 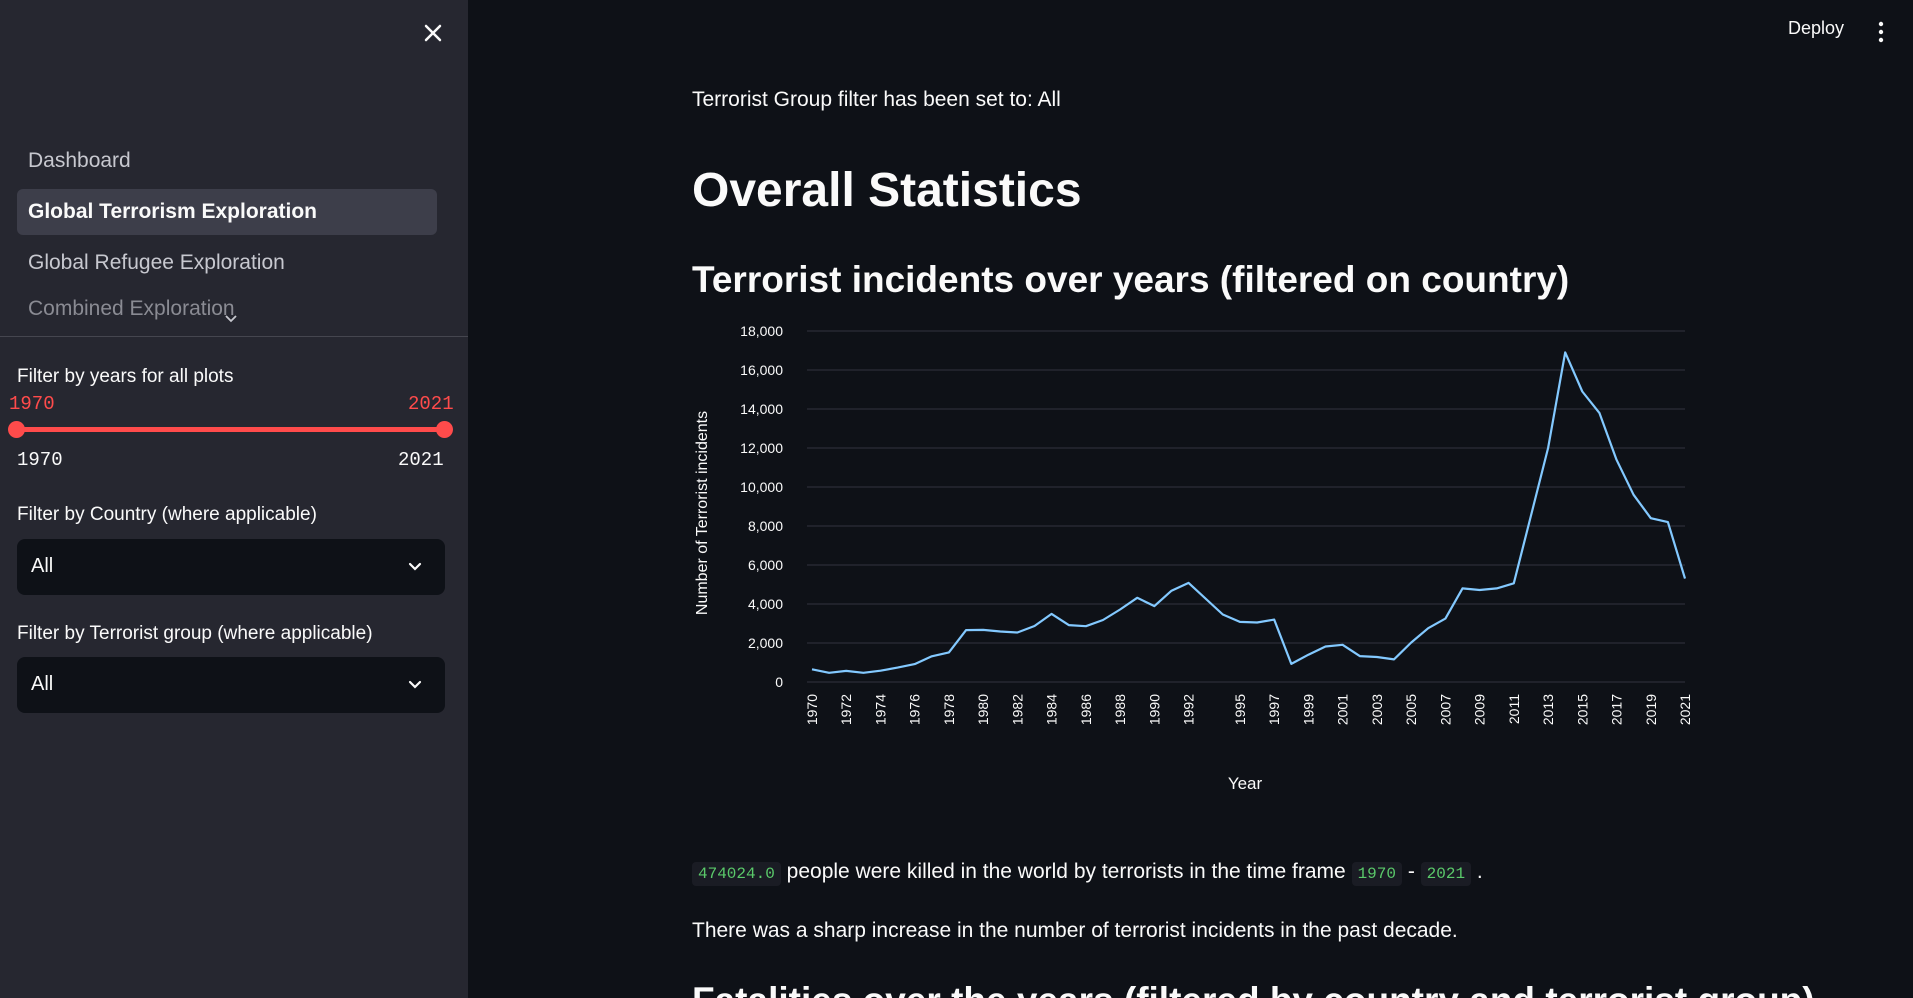 What do you see at coordinates (949, 709) in the screenshot?
I see `x-tick-label: 1978` at bounding box center [949, 709].